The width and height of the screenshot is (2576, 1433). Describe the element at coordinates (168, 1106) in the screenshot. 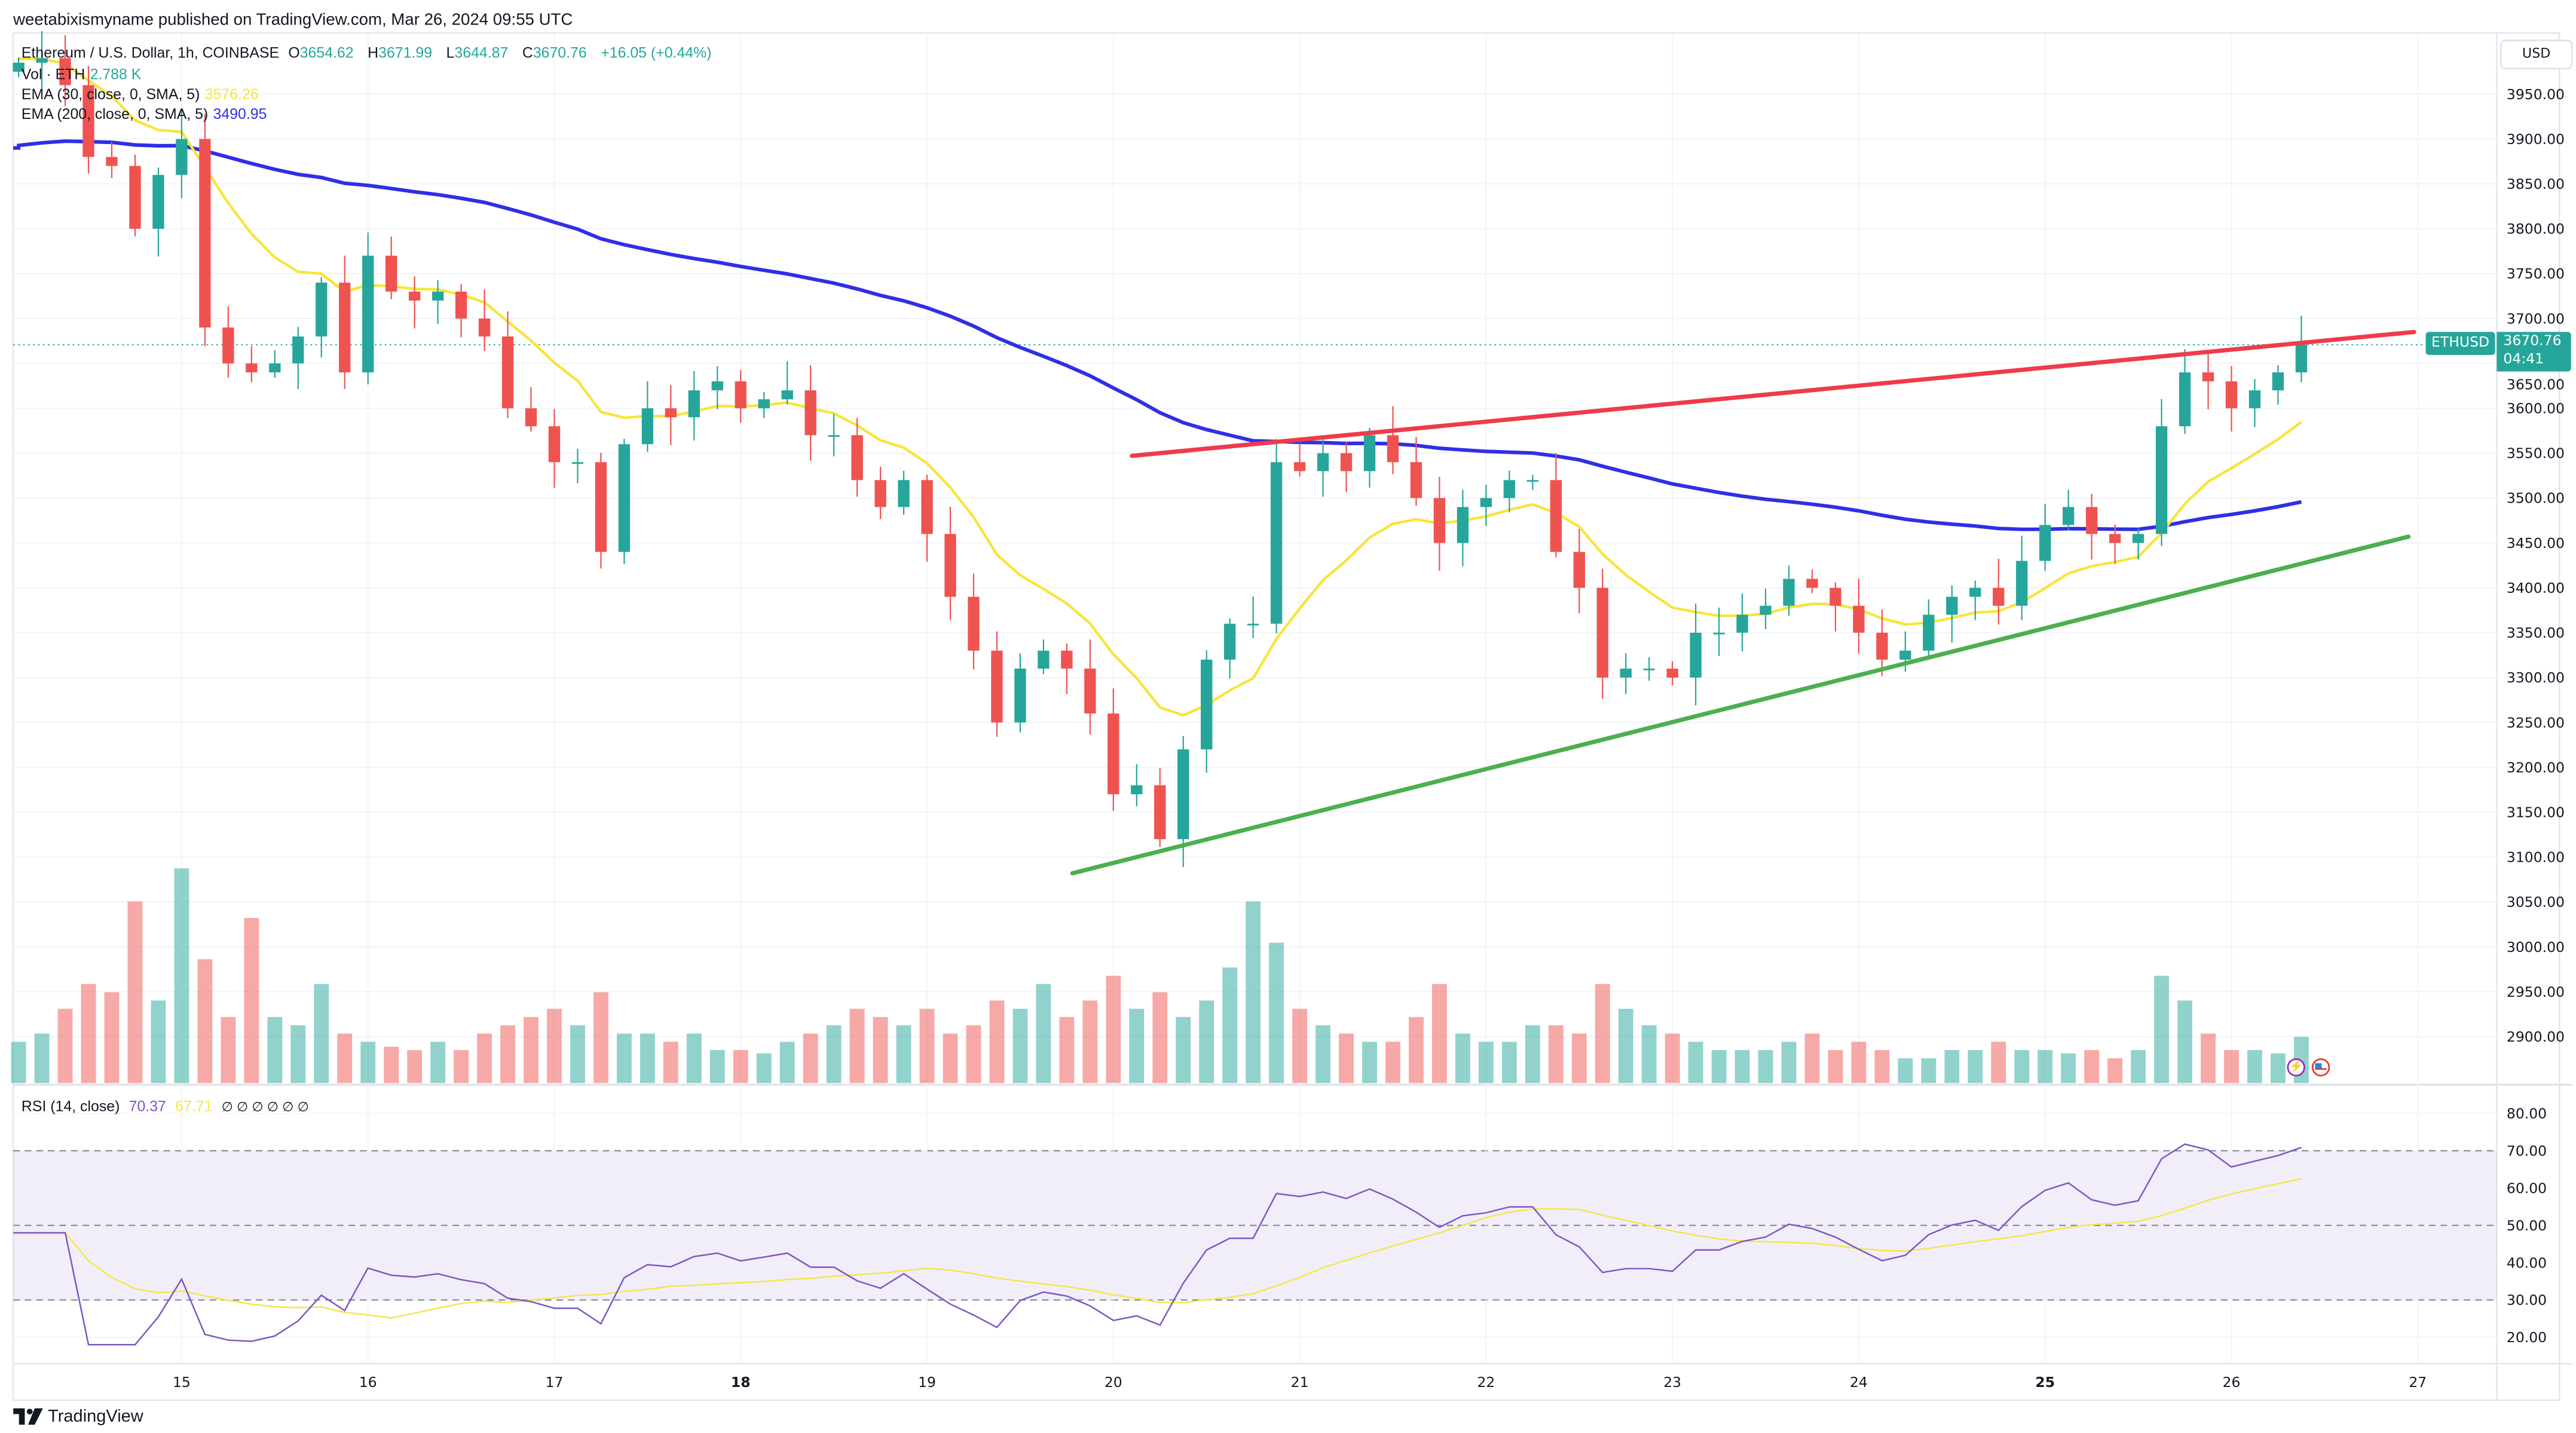

I see `rsi-legend: RSI (14, close) 70.37 67.71 ∅ ∅ ∅ ∅ ∅ ∅` at that location.